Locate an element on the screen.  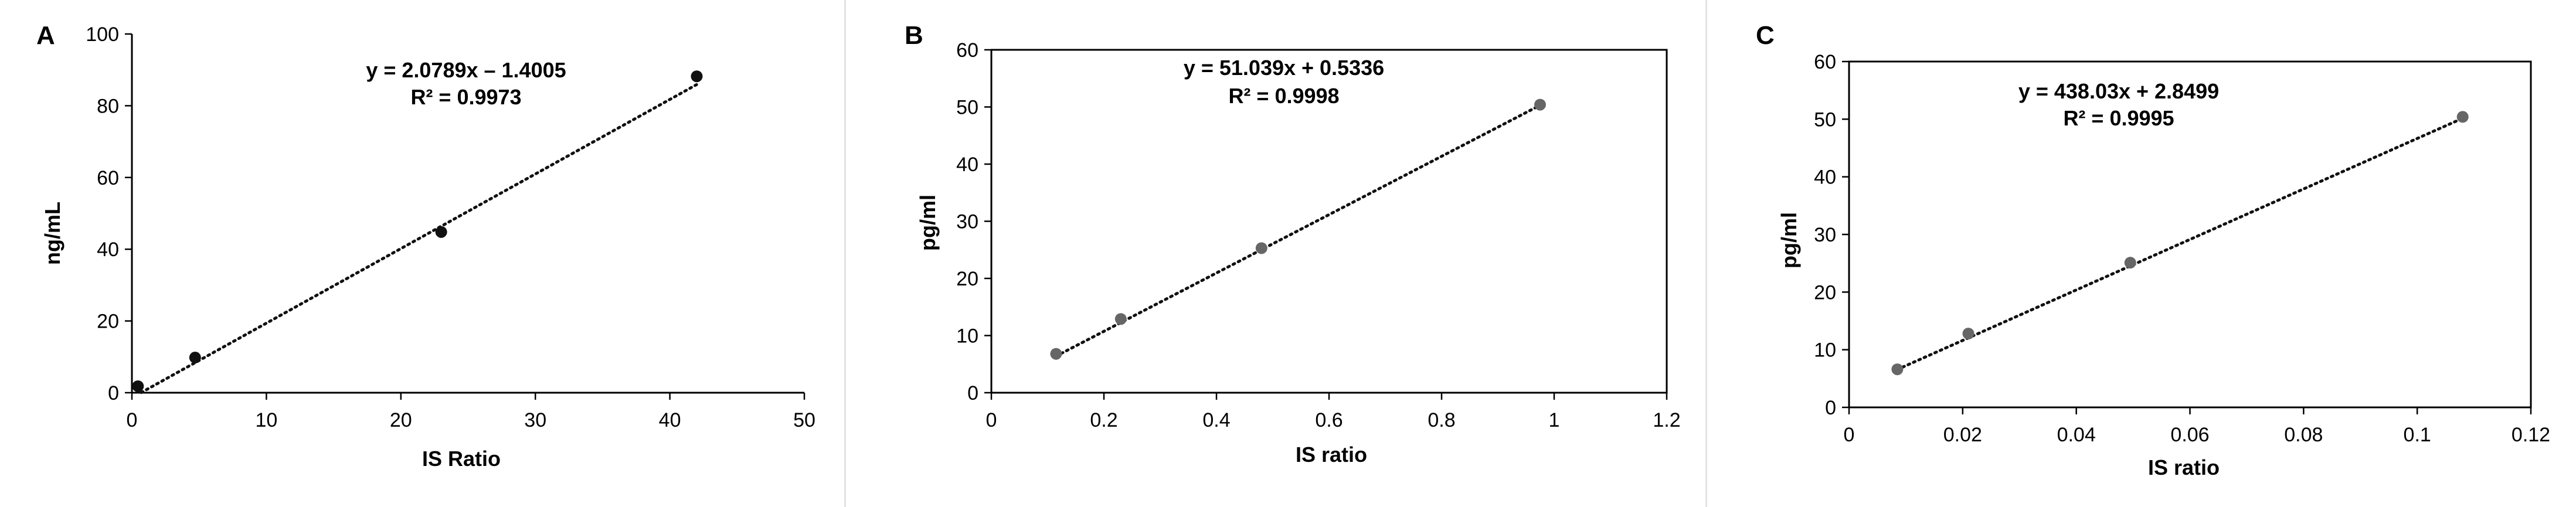
y-tick-label-b: 40 is located at coordinates (967, 165).